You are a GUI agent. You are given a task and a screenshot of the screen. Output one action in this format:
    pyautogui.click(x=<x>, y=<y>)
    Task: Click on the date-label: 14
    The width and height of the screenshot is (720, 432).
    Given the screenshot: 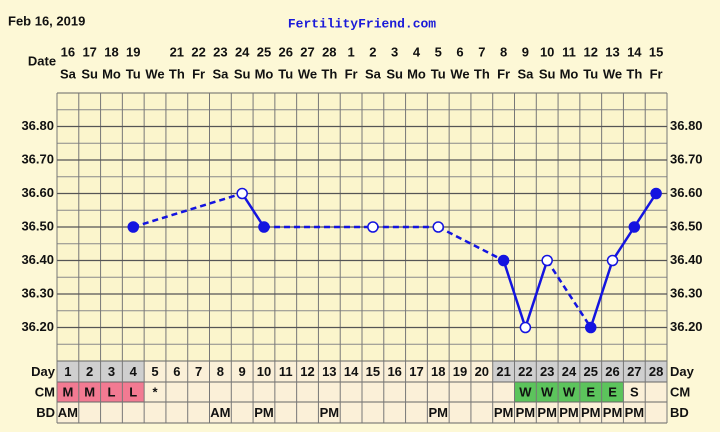 What is the action you would take?
    pyautogui.click(x=634, y=51)
    